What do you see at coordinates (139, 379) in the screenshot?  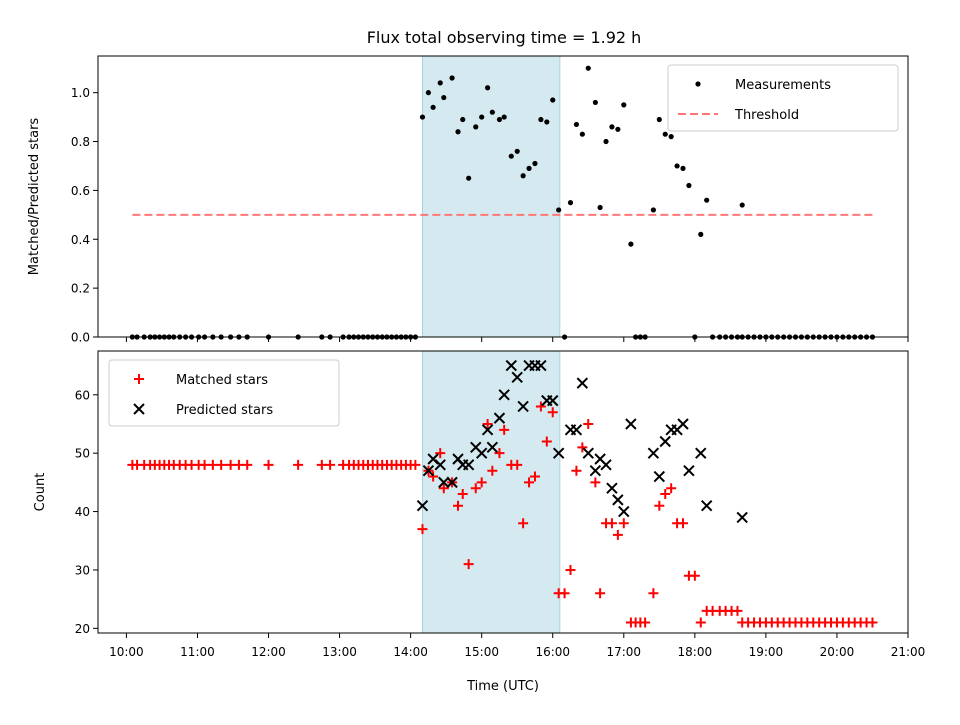 I see `legend-marker-plus` at bounding box center [139, 379].